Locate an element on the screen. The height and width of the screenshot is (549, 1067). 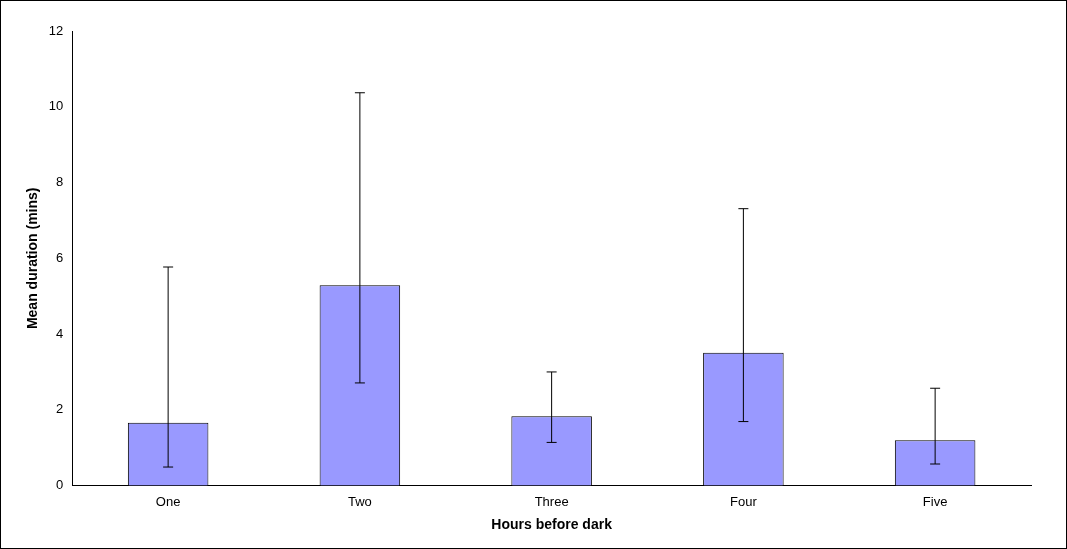
y-tick-label: 8 is located at coordinates (60, 182).